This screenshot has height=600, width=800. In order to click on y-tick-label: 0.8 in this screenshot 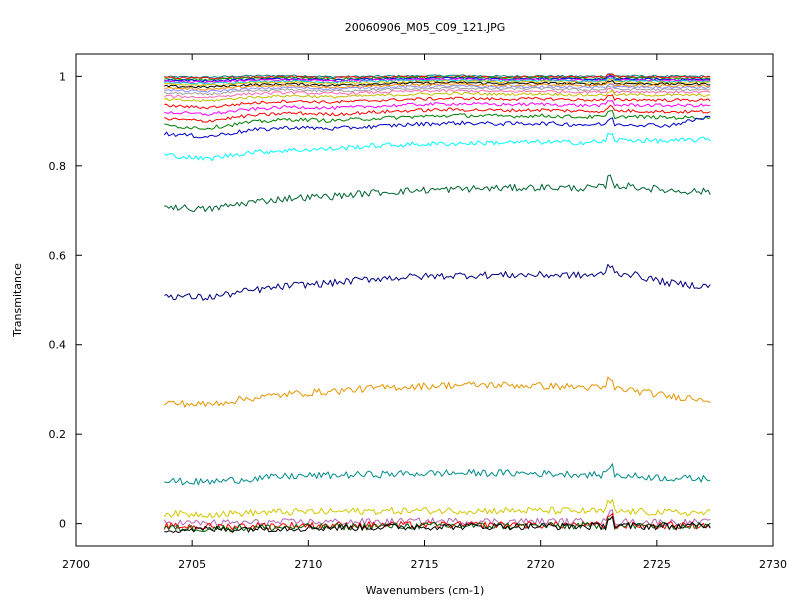, I will do `click(58, 166)`.